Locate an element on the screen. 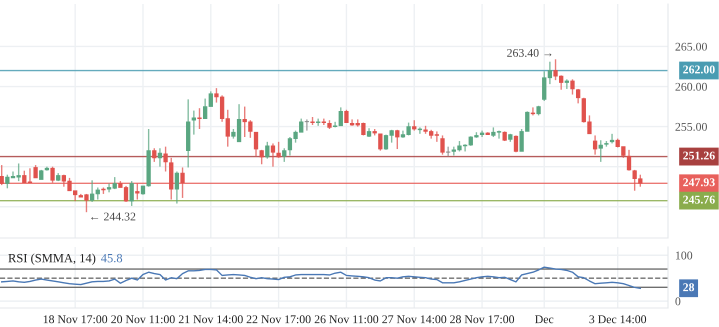 The height and width of the screenshot is (327, 719). line-series is located at coordinates (321, 277).